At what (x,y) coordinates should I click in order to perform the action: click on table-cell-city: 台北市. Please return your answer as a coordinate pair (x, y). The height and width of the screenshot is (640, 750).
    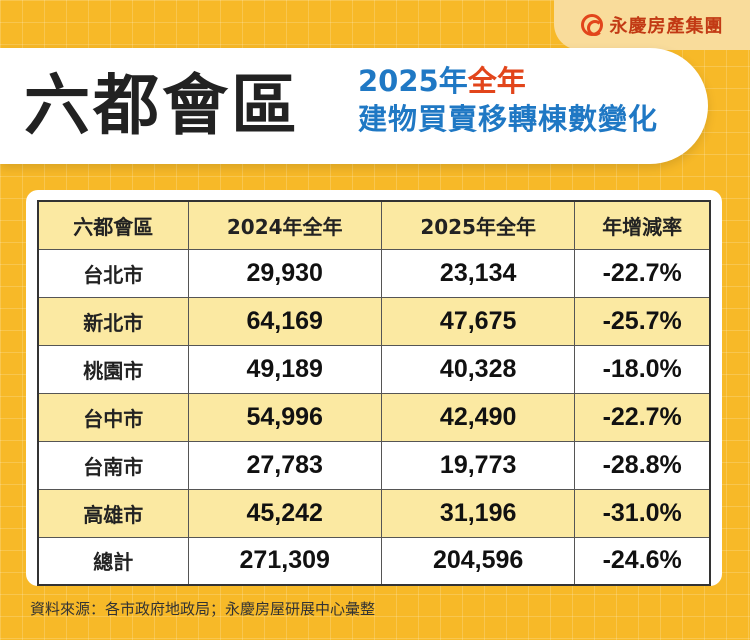
    Looking at the image, I should click on (113, 273).